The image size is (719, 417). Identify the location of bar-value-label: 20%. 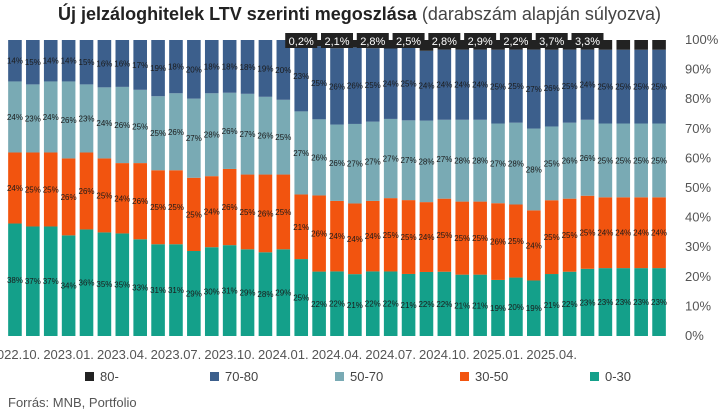
(283, 70).